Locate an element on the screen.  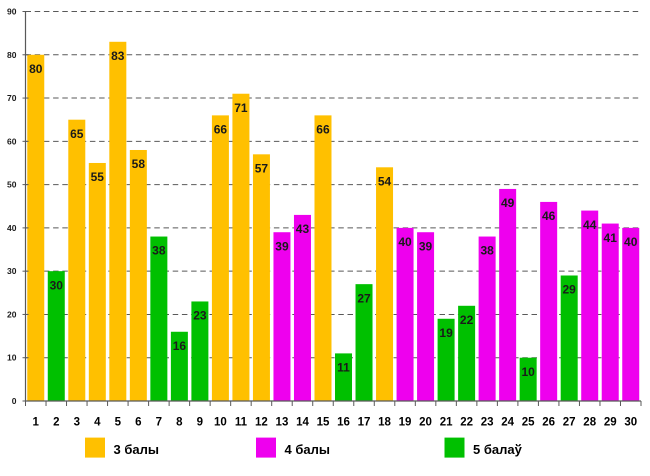
svg-text: 15 is located at coordinates (323, 423).